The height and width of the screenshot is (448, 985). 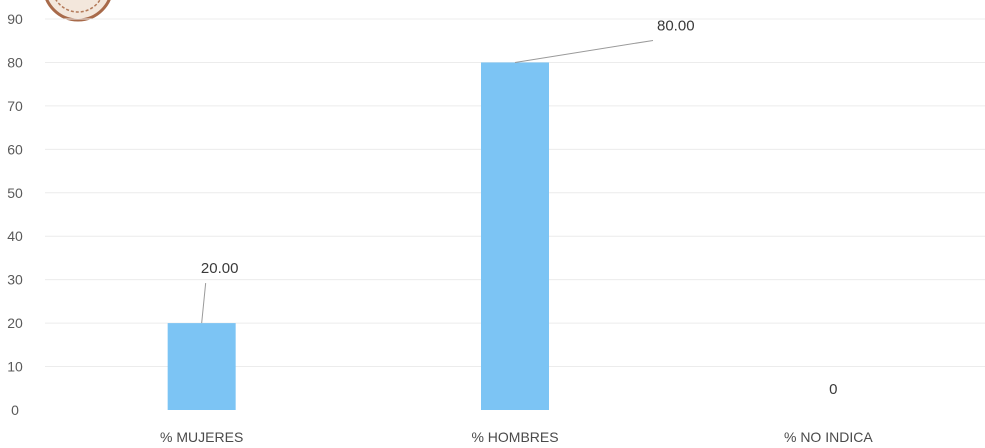 I want to click on x-axis-categories: % MUJERES % HOMBRES % NO INDICA, so click(x=516, y=437).